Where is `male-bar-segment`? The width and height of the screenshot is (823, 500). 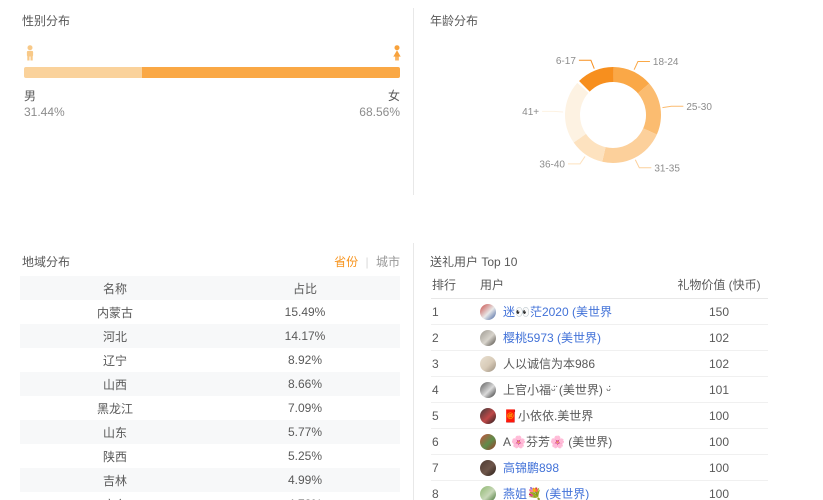
male-bar-segment is located at coordinates (83, 72).